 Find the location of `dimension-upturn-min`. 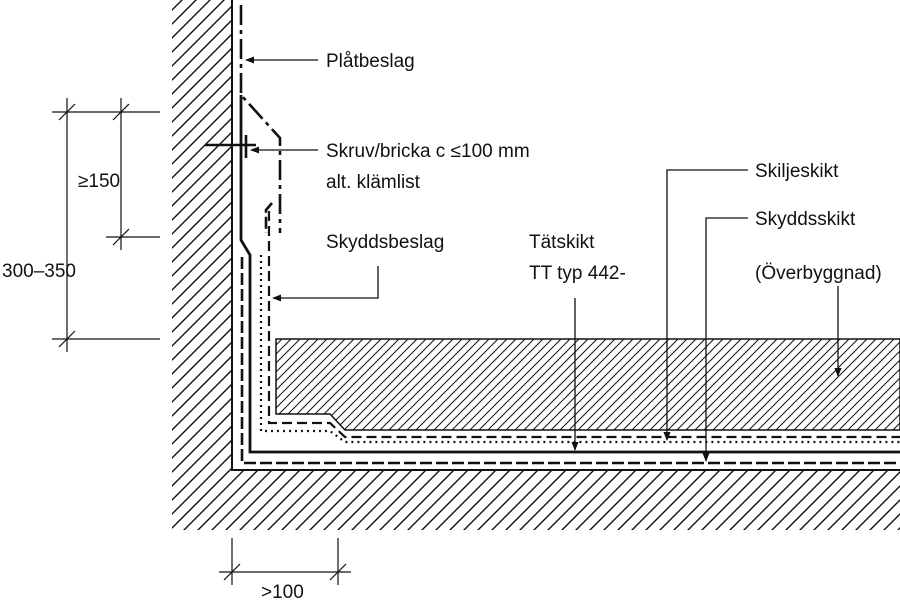

dimension-upturn-min is located at coordinates (133, 174).